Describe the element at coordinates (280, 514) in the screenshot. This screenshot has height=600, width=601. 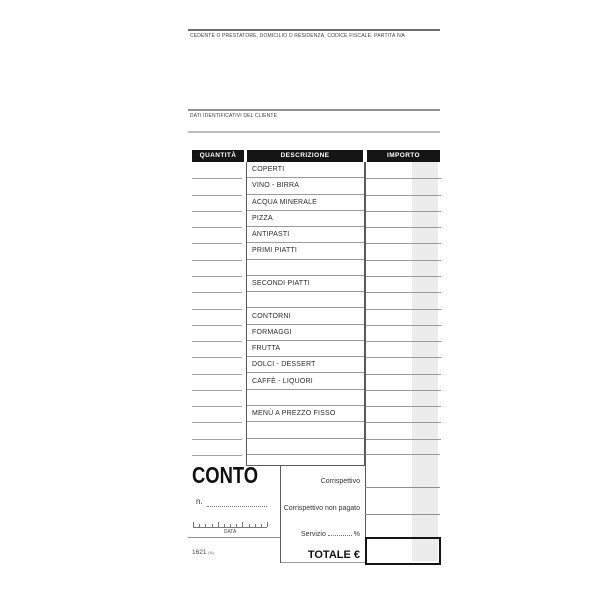
I see `totals-divider` at that location.